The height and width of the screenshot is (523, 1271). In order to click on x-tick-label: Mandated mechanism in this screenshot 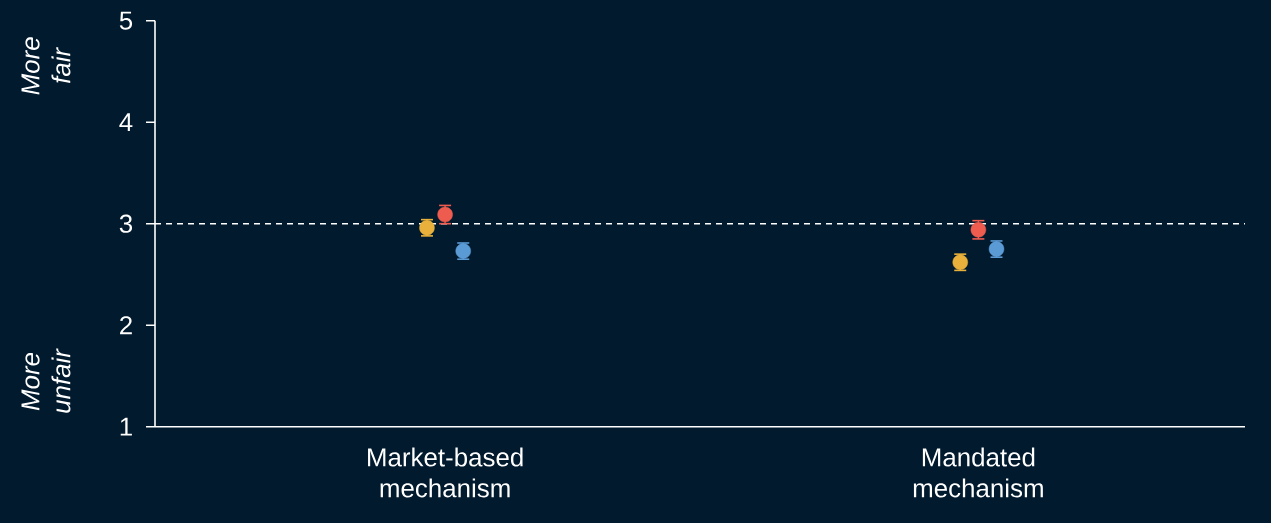, I will do `click(978, 472)`.